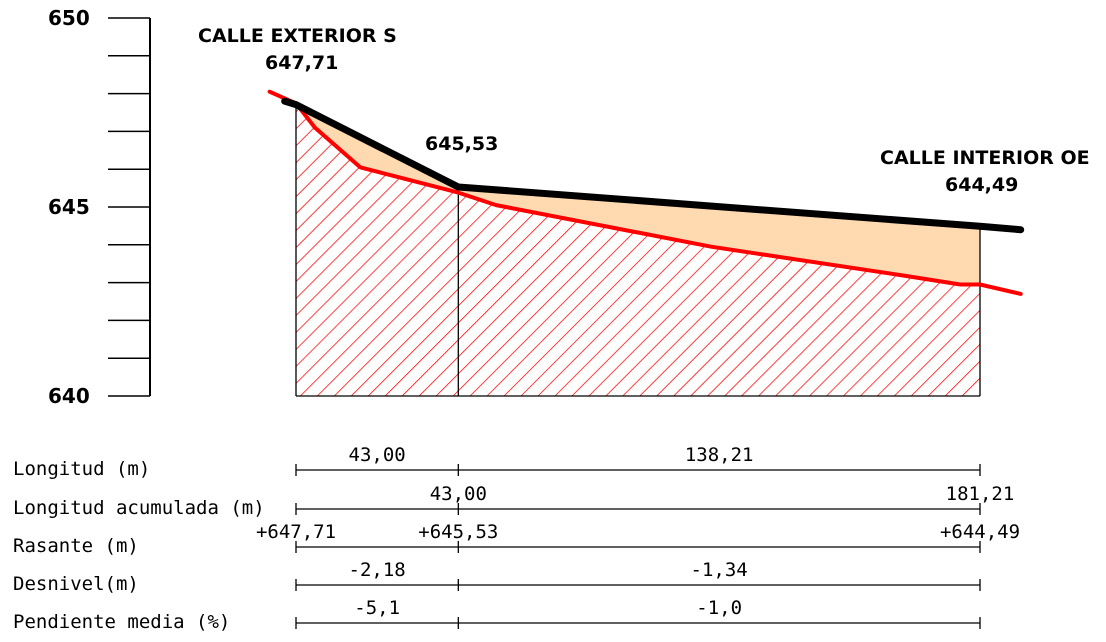 This screenshot has width=1106, height=642. I want to click on table-row: Rasante (m) +647,71 +645,53 +644,49, so click(516, 539).